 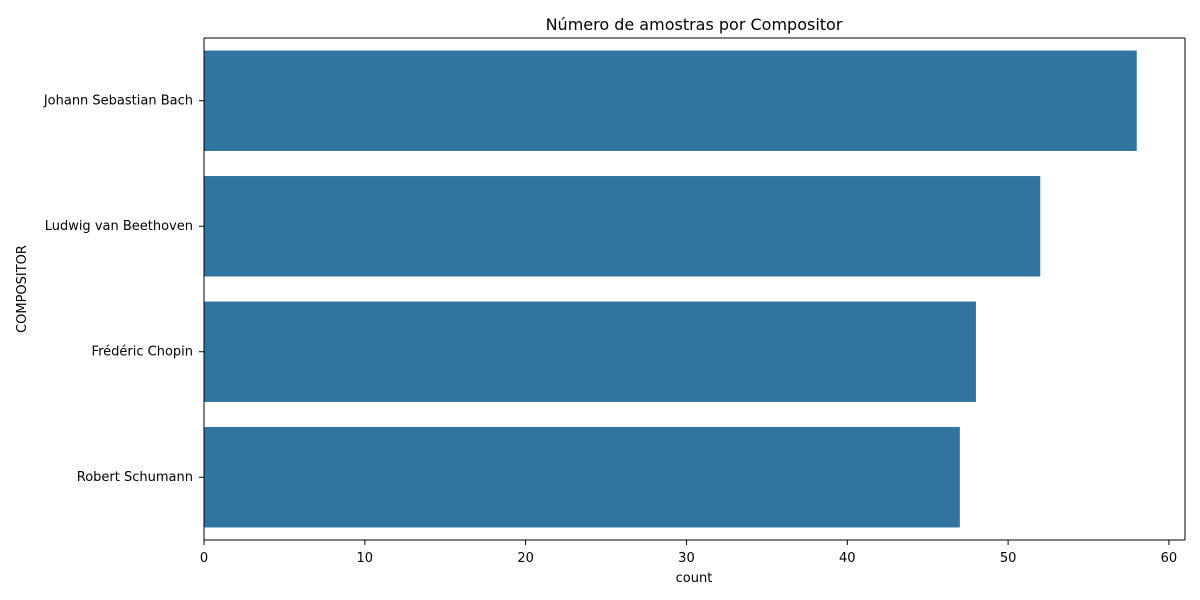 I want to click on x-tick-label: 10, so click(x=365, y=558).